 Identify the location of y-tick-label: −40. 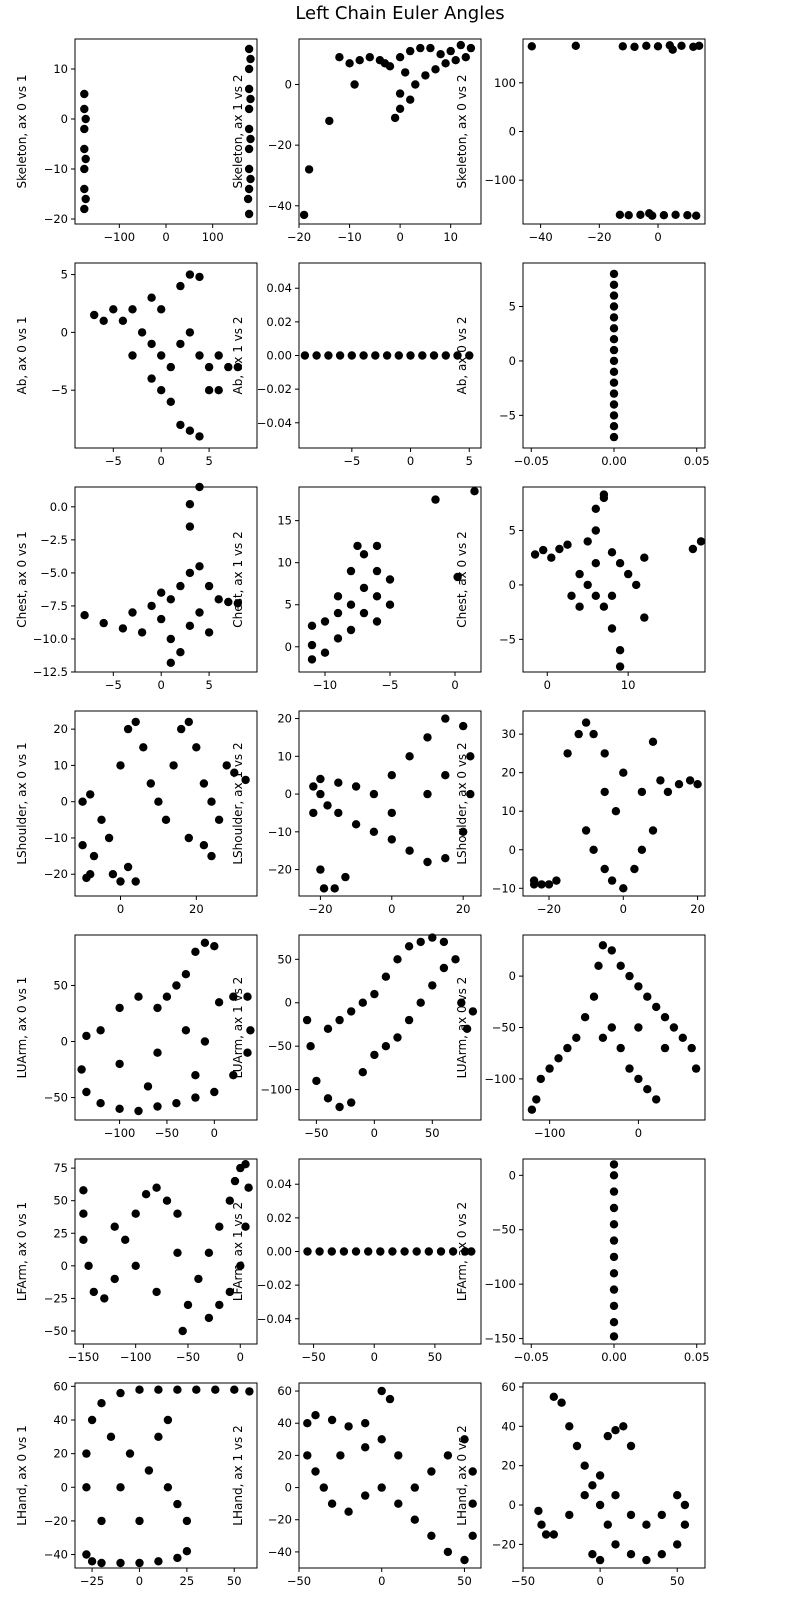
(56, 1555).